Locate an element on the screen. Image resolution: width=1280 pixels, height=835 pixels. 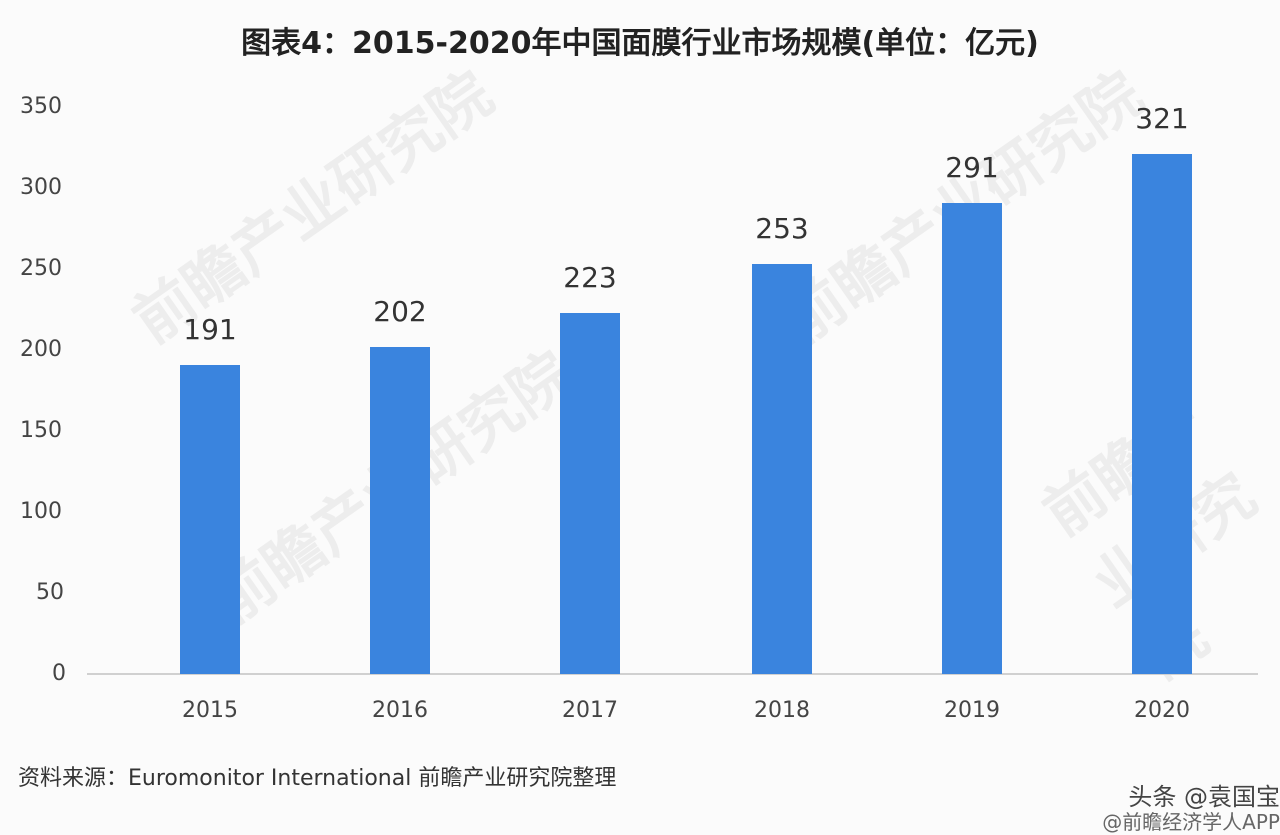
y-tick: 200 is located at coordinates (41, 349).